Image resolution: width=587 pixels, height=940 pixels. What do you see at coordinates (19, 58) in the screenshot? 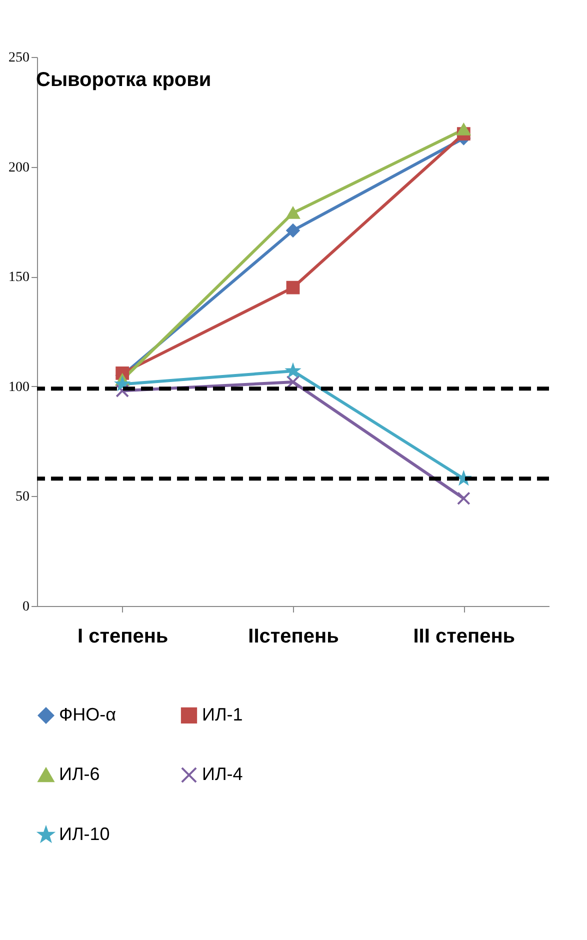
I see `y-tick-label: 250` at bounding box center [19, 58].